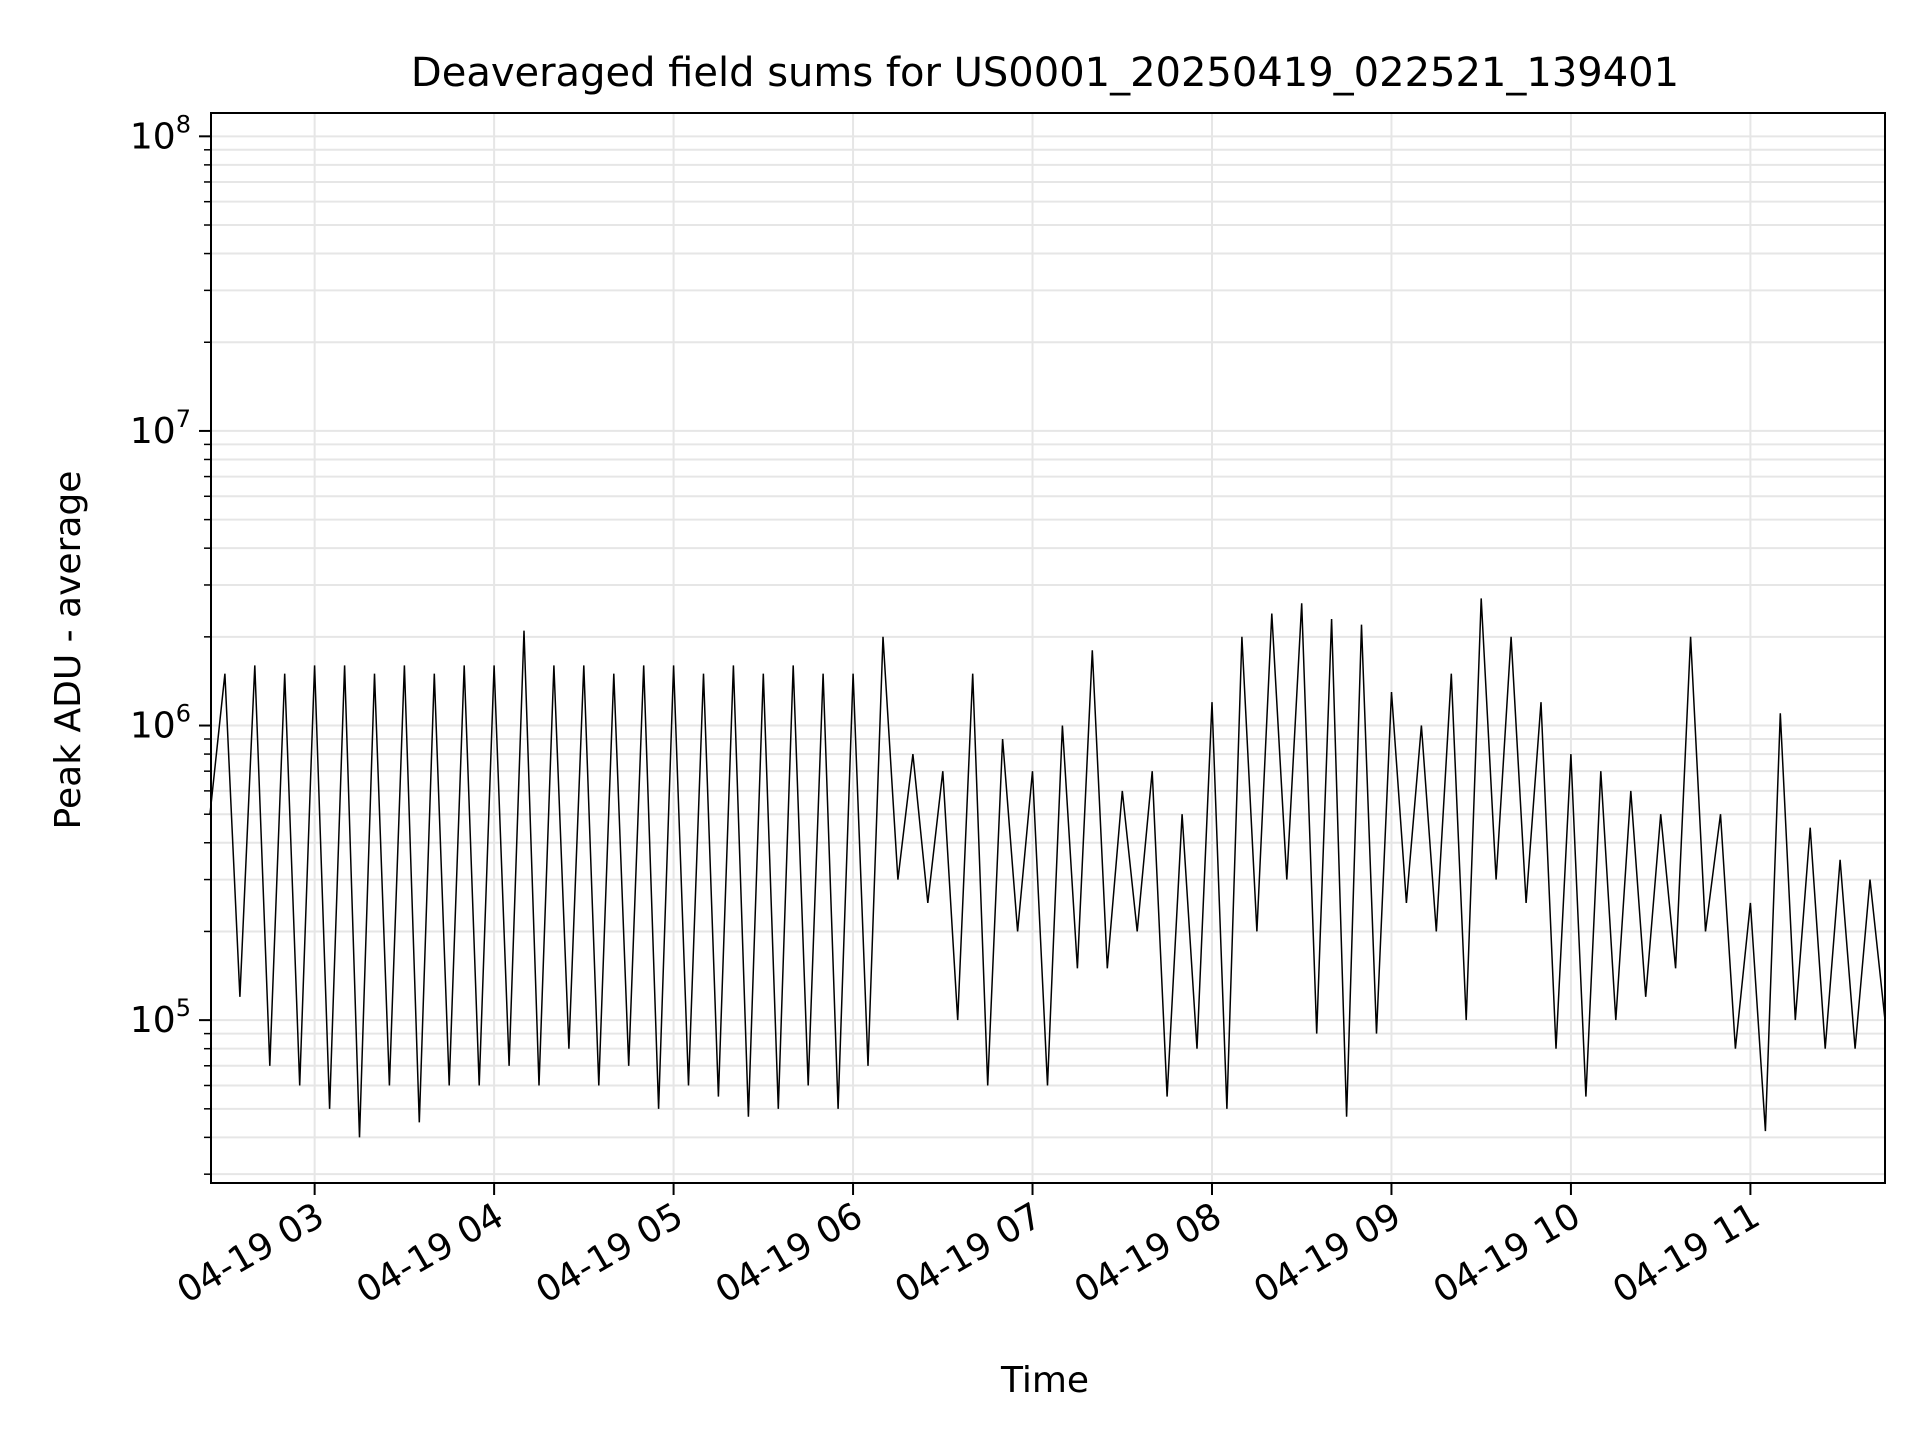 The height and width of the screenshot is (1440, 1920). Describe the element at coordinates (183, 124) in the screenshot. I see `y-tick-label-exponent: 8` at that location.